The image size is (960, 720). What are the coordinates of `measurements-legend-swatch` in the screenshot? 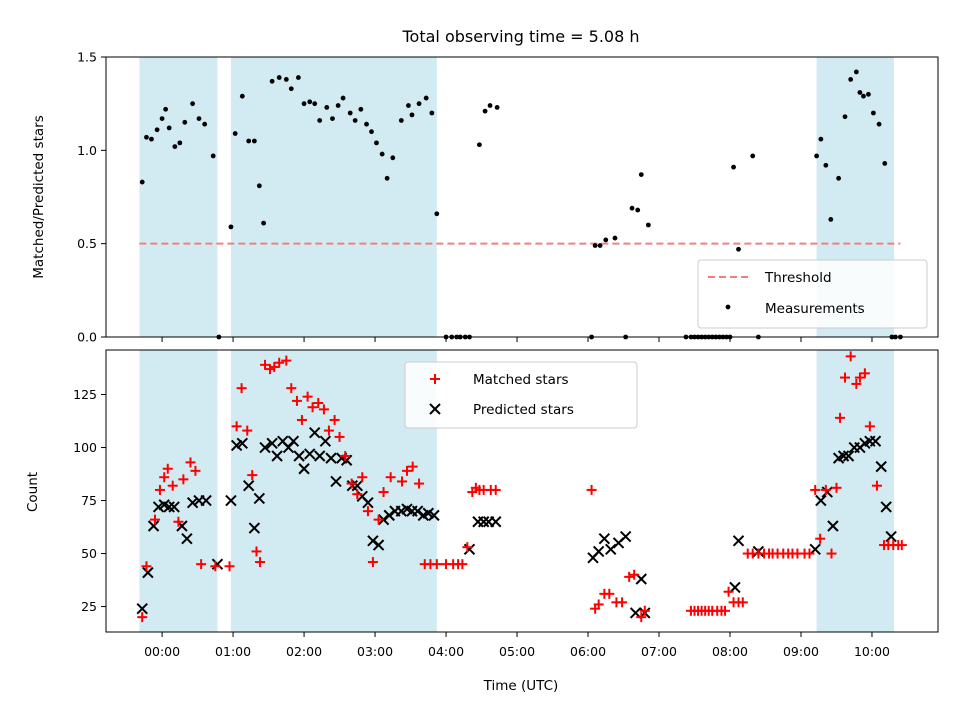 It's located at (728, 307).